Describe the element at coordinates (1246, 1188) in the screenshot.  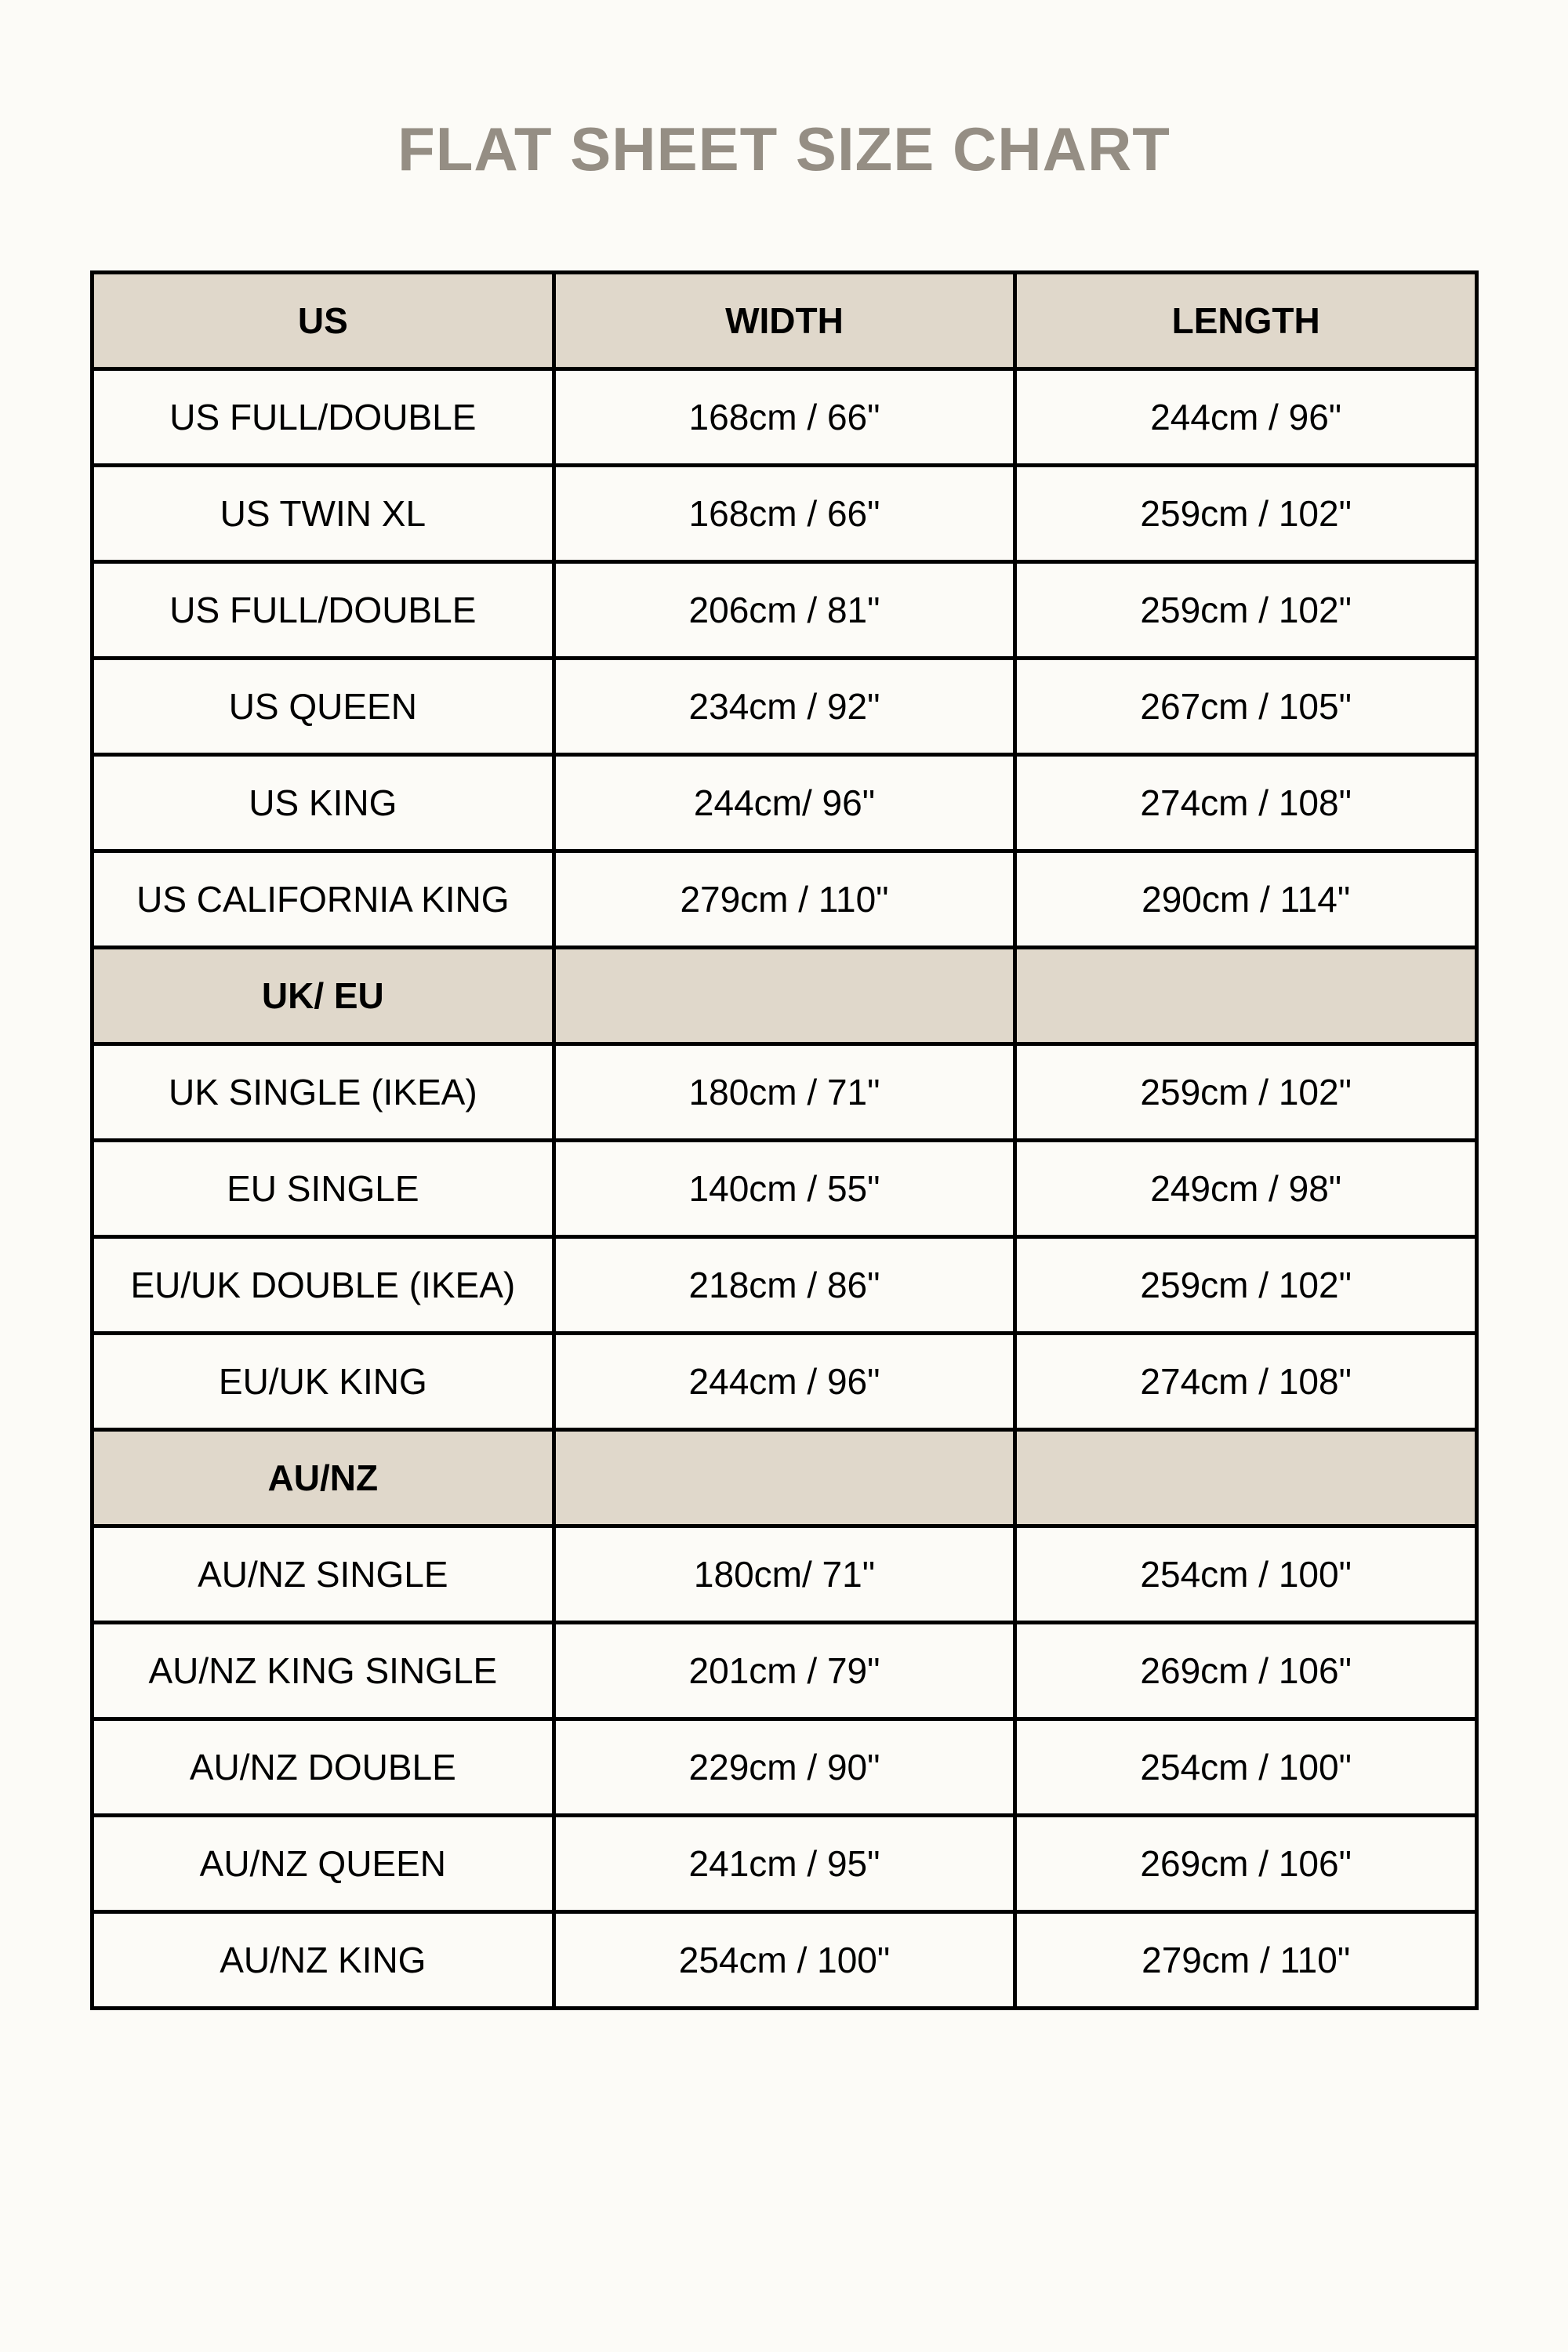
I see `cell-length: 249cm / 98"` at that location.